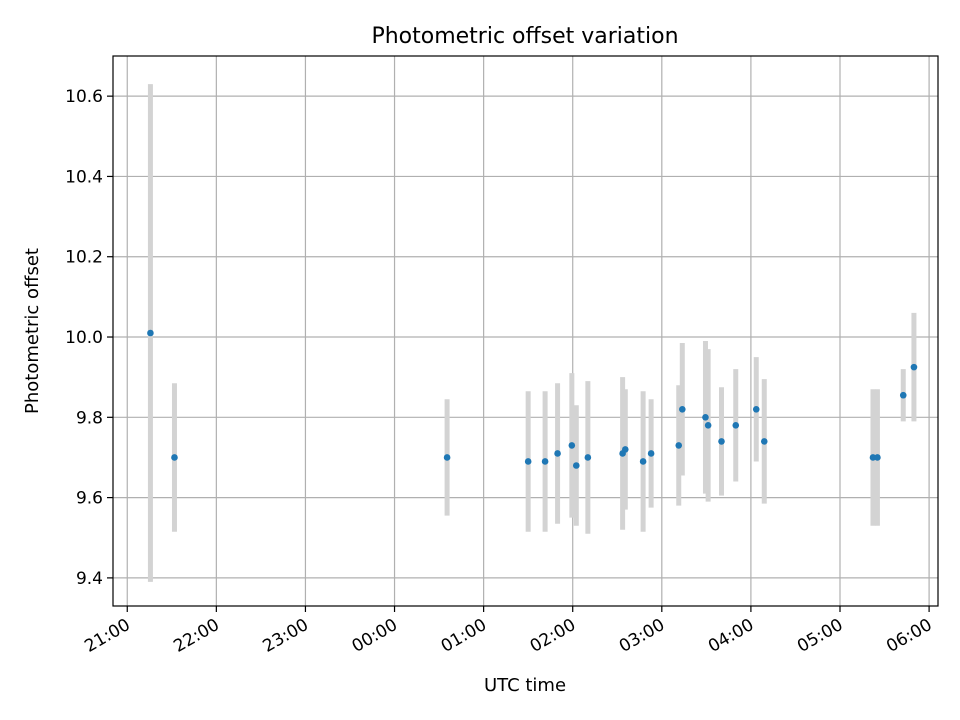 The image size is (960, 720). Describe the element at coordinates (84, 338) in the screenshot. I see `y-tick-label: 10.0` at that location.